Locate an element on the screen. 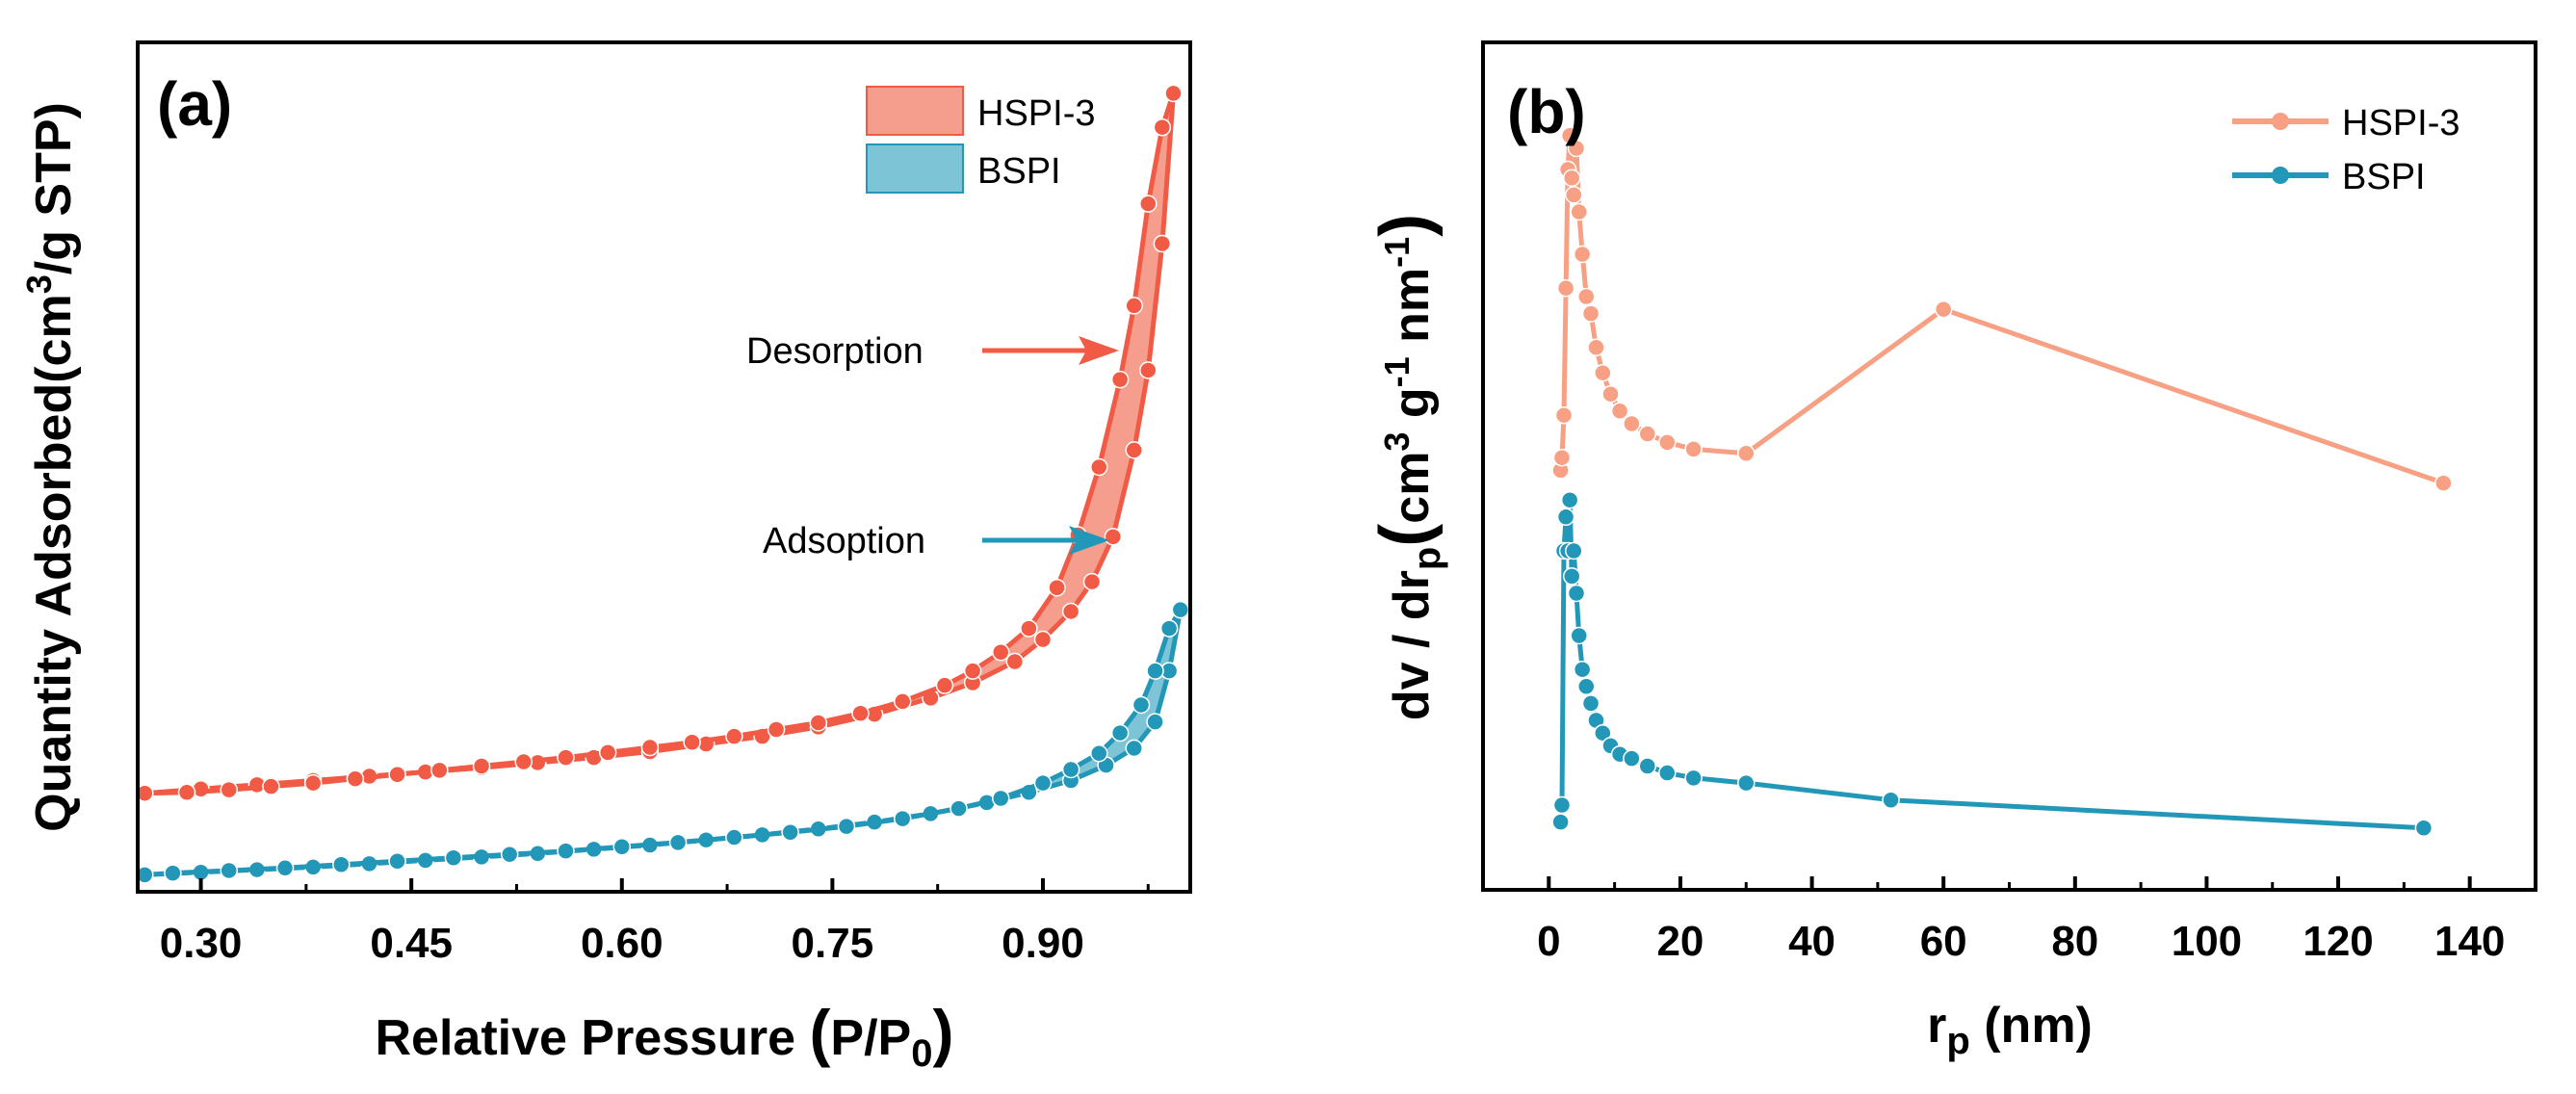 The height and width of the screenshot is (1094, 2576). psd-line-hspi is located at coordinates (2001, 309).